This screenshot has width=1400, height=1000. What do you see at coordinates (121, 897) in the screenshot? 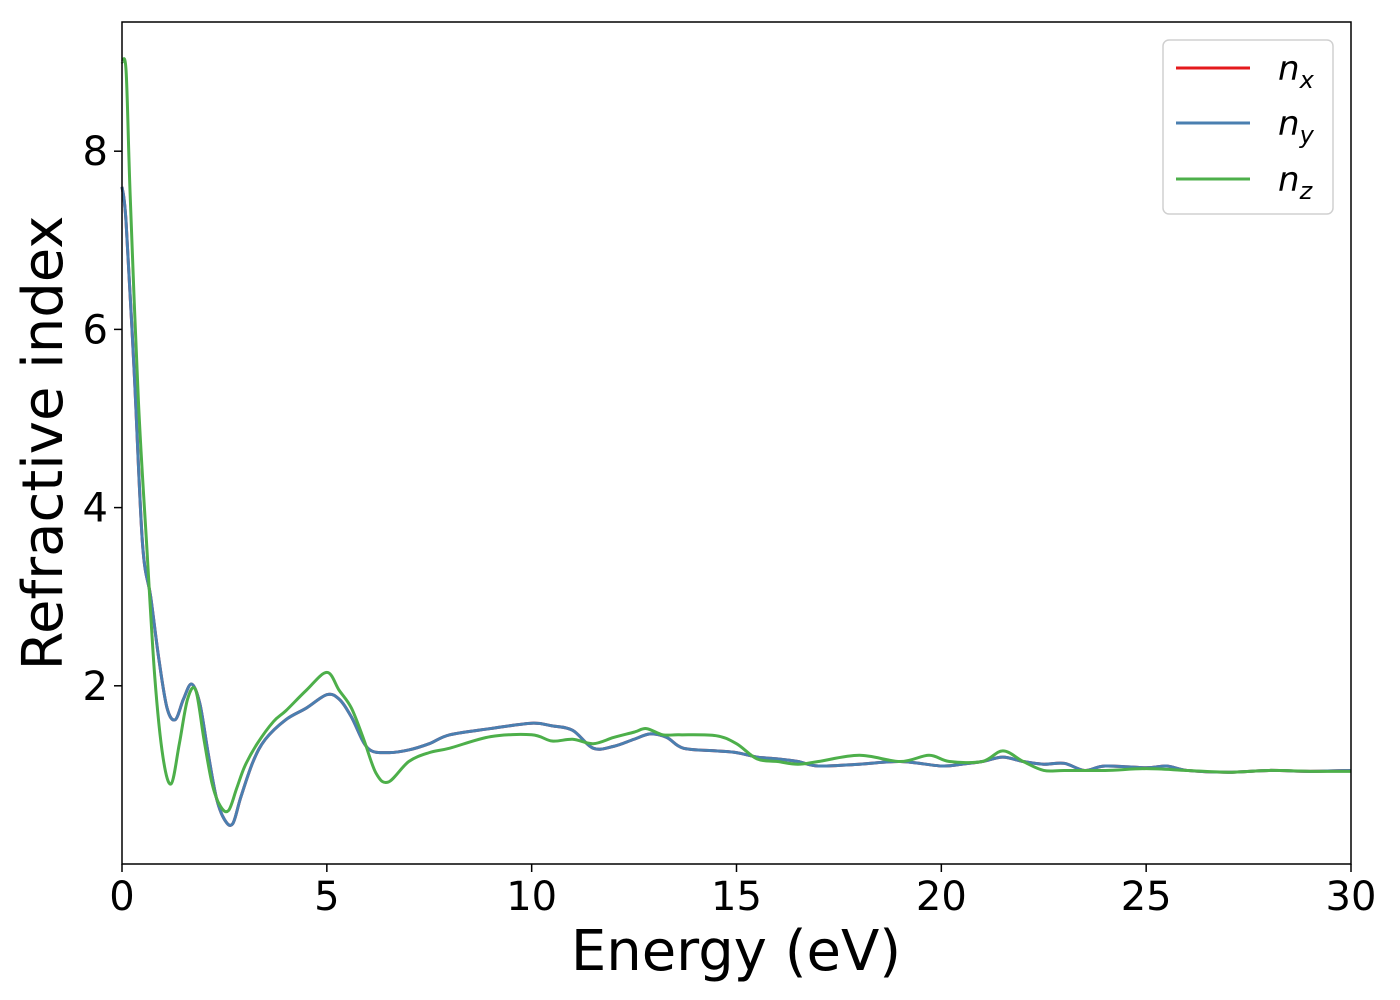
I see `x-tick-label: 0` at bounding box center [121, 897].